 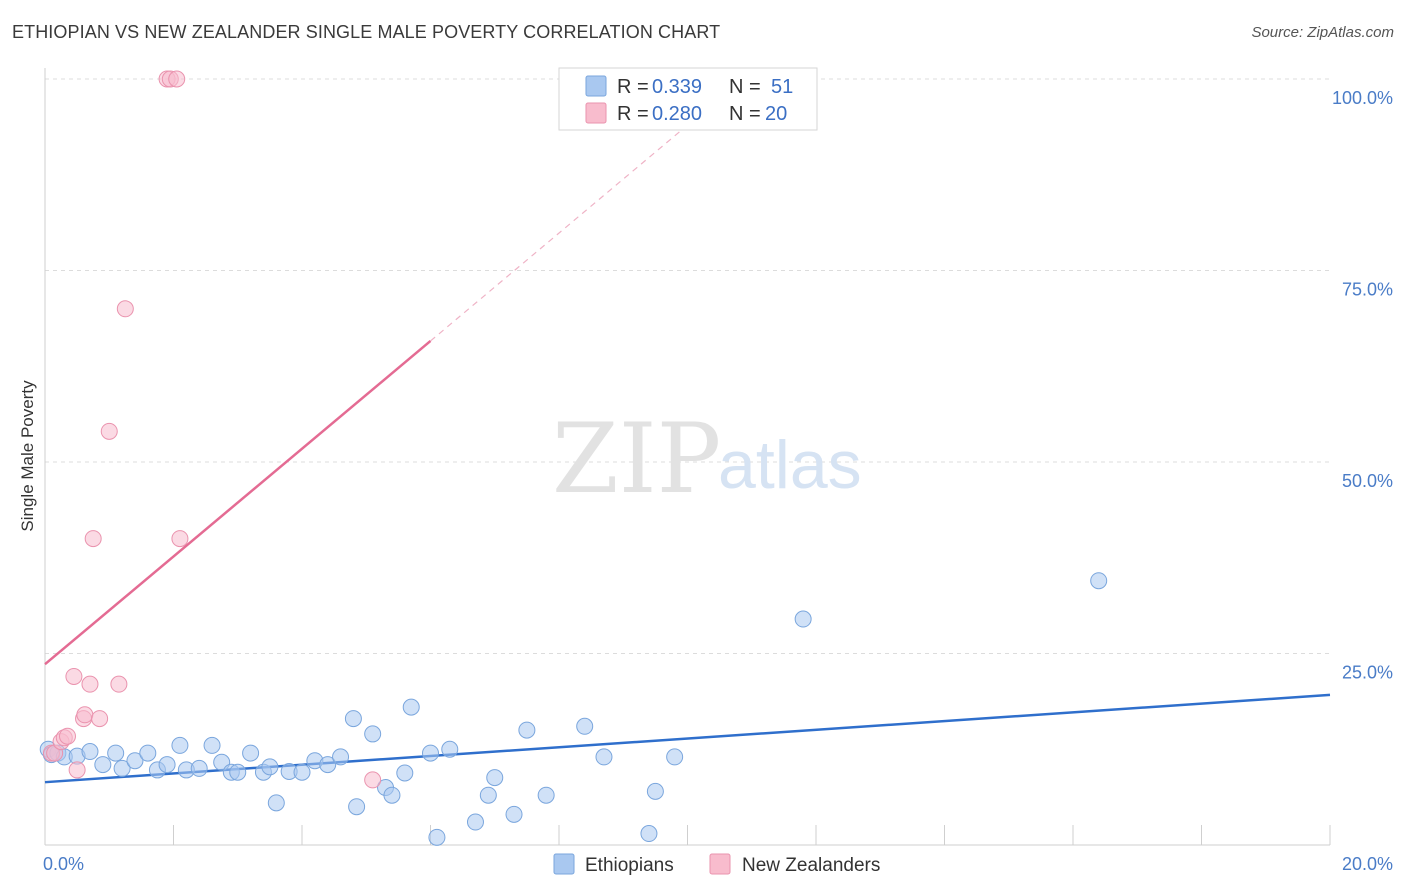 What do you see at coordinates (1367, 481) in the screenshot?
I see `y-tick-label: 50.0%` at bounding box center [1367, 481].